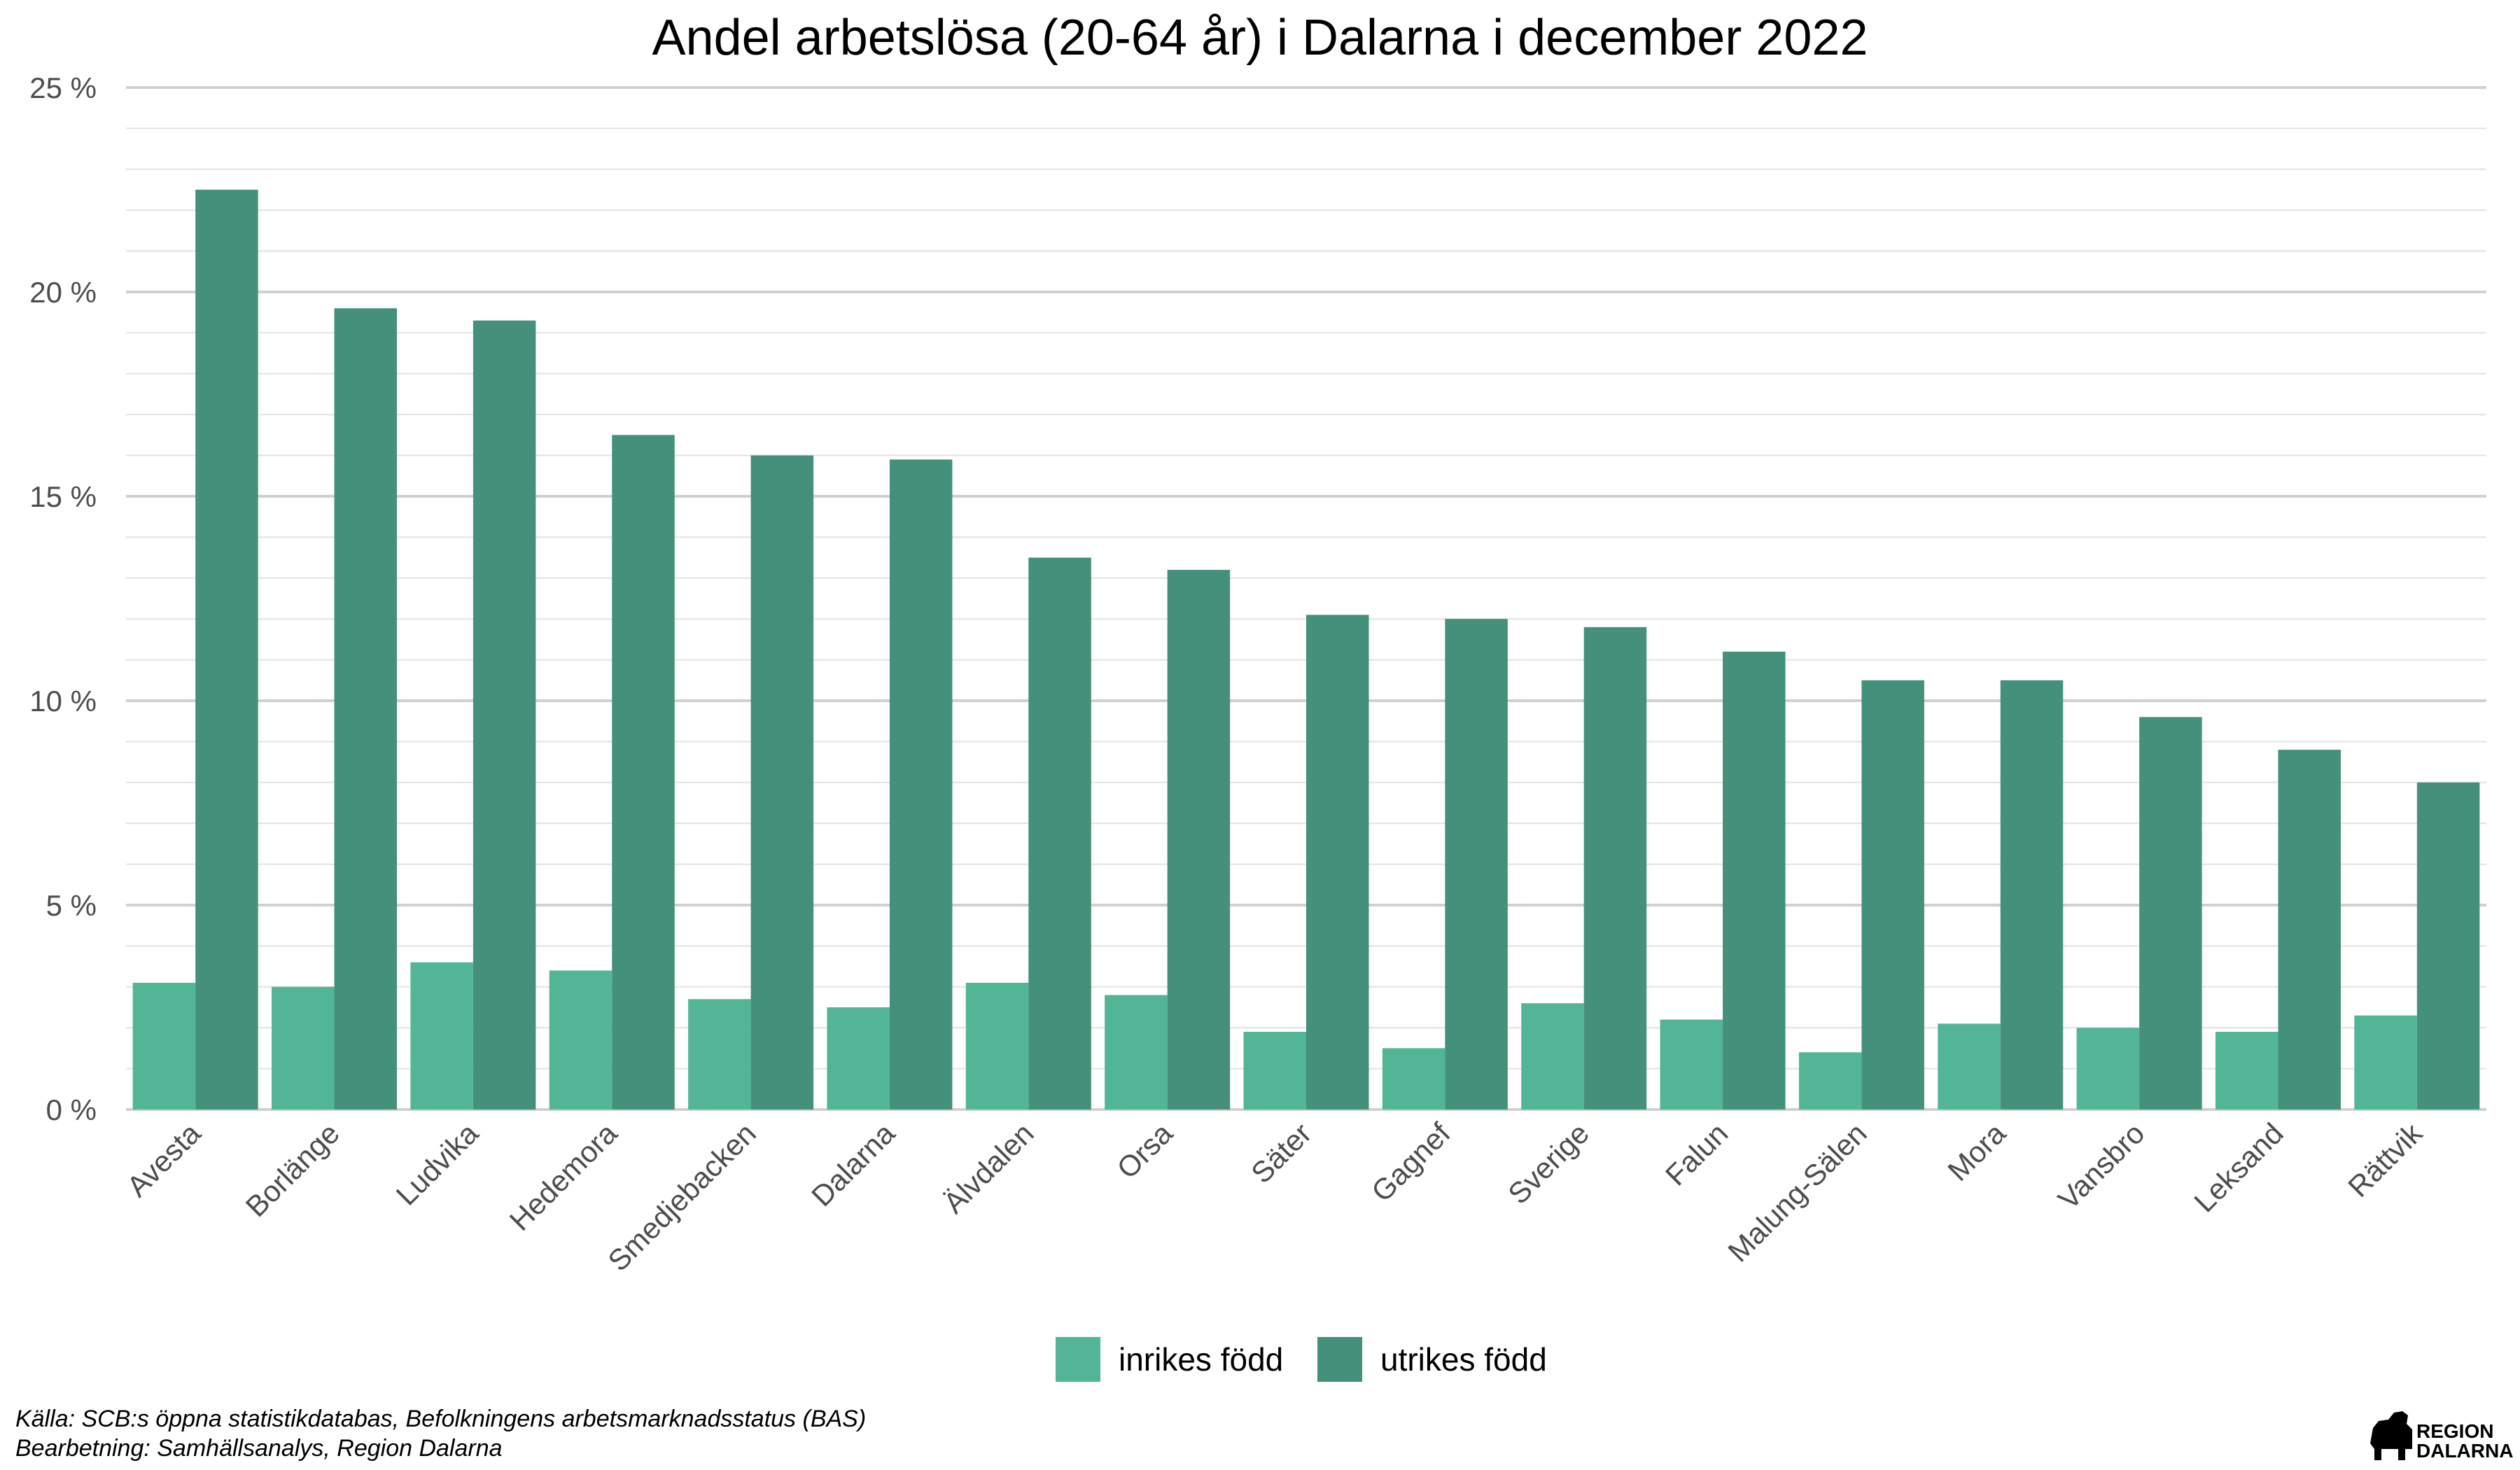  Describe the element at coordinates (1339, 1359) in the screenshot. I see `legend-swatch-utrikes` at that location.